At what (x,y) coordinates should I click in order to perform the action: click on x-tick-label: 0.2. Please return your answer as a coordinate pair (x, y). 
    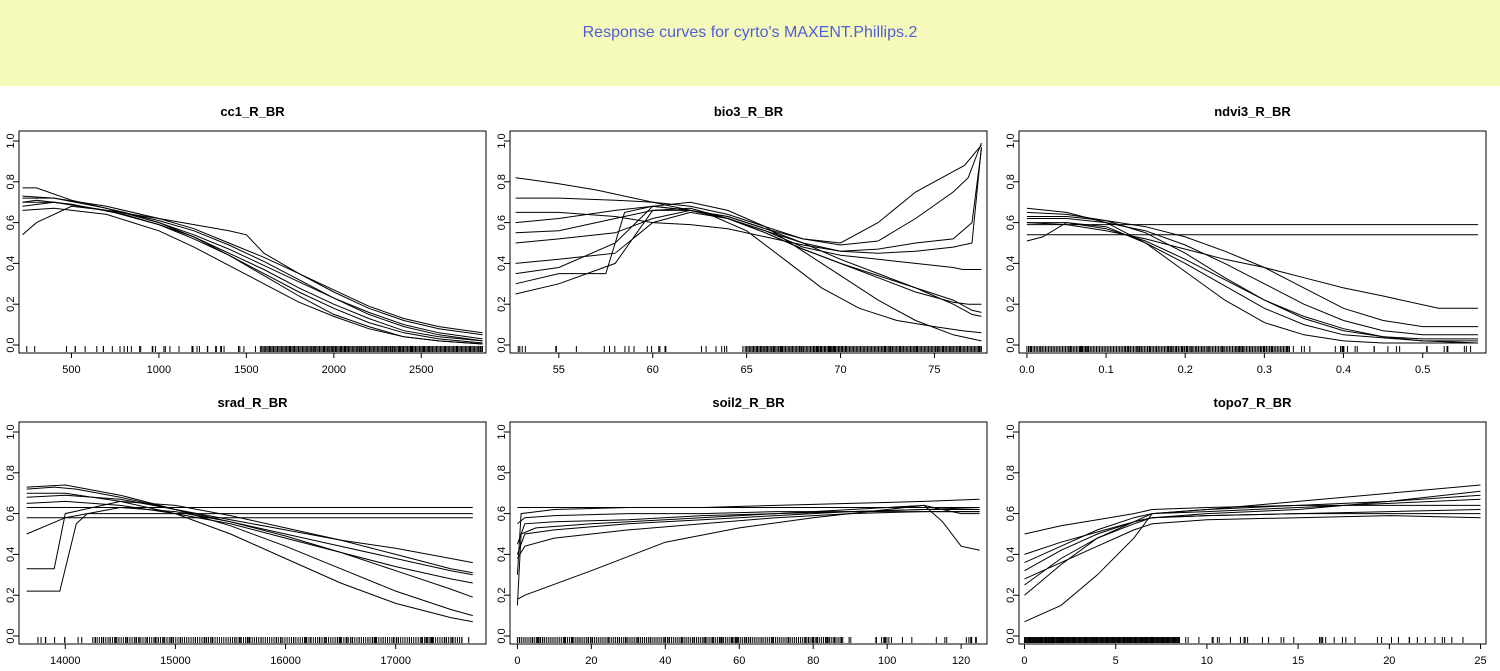
    Looking at the image, I should click on (1185, 370).